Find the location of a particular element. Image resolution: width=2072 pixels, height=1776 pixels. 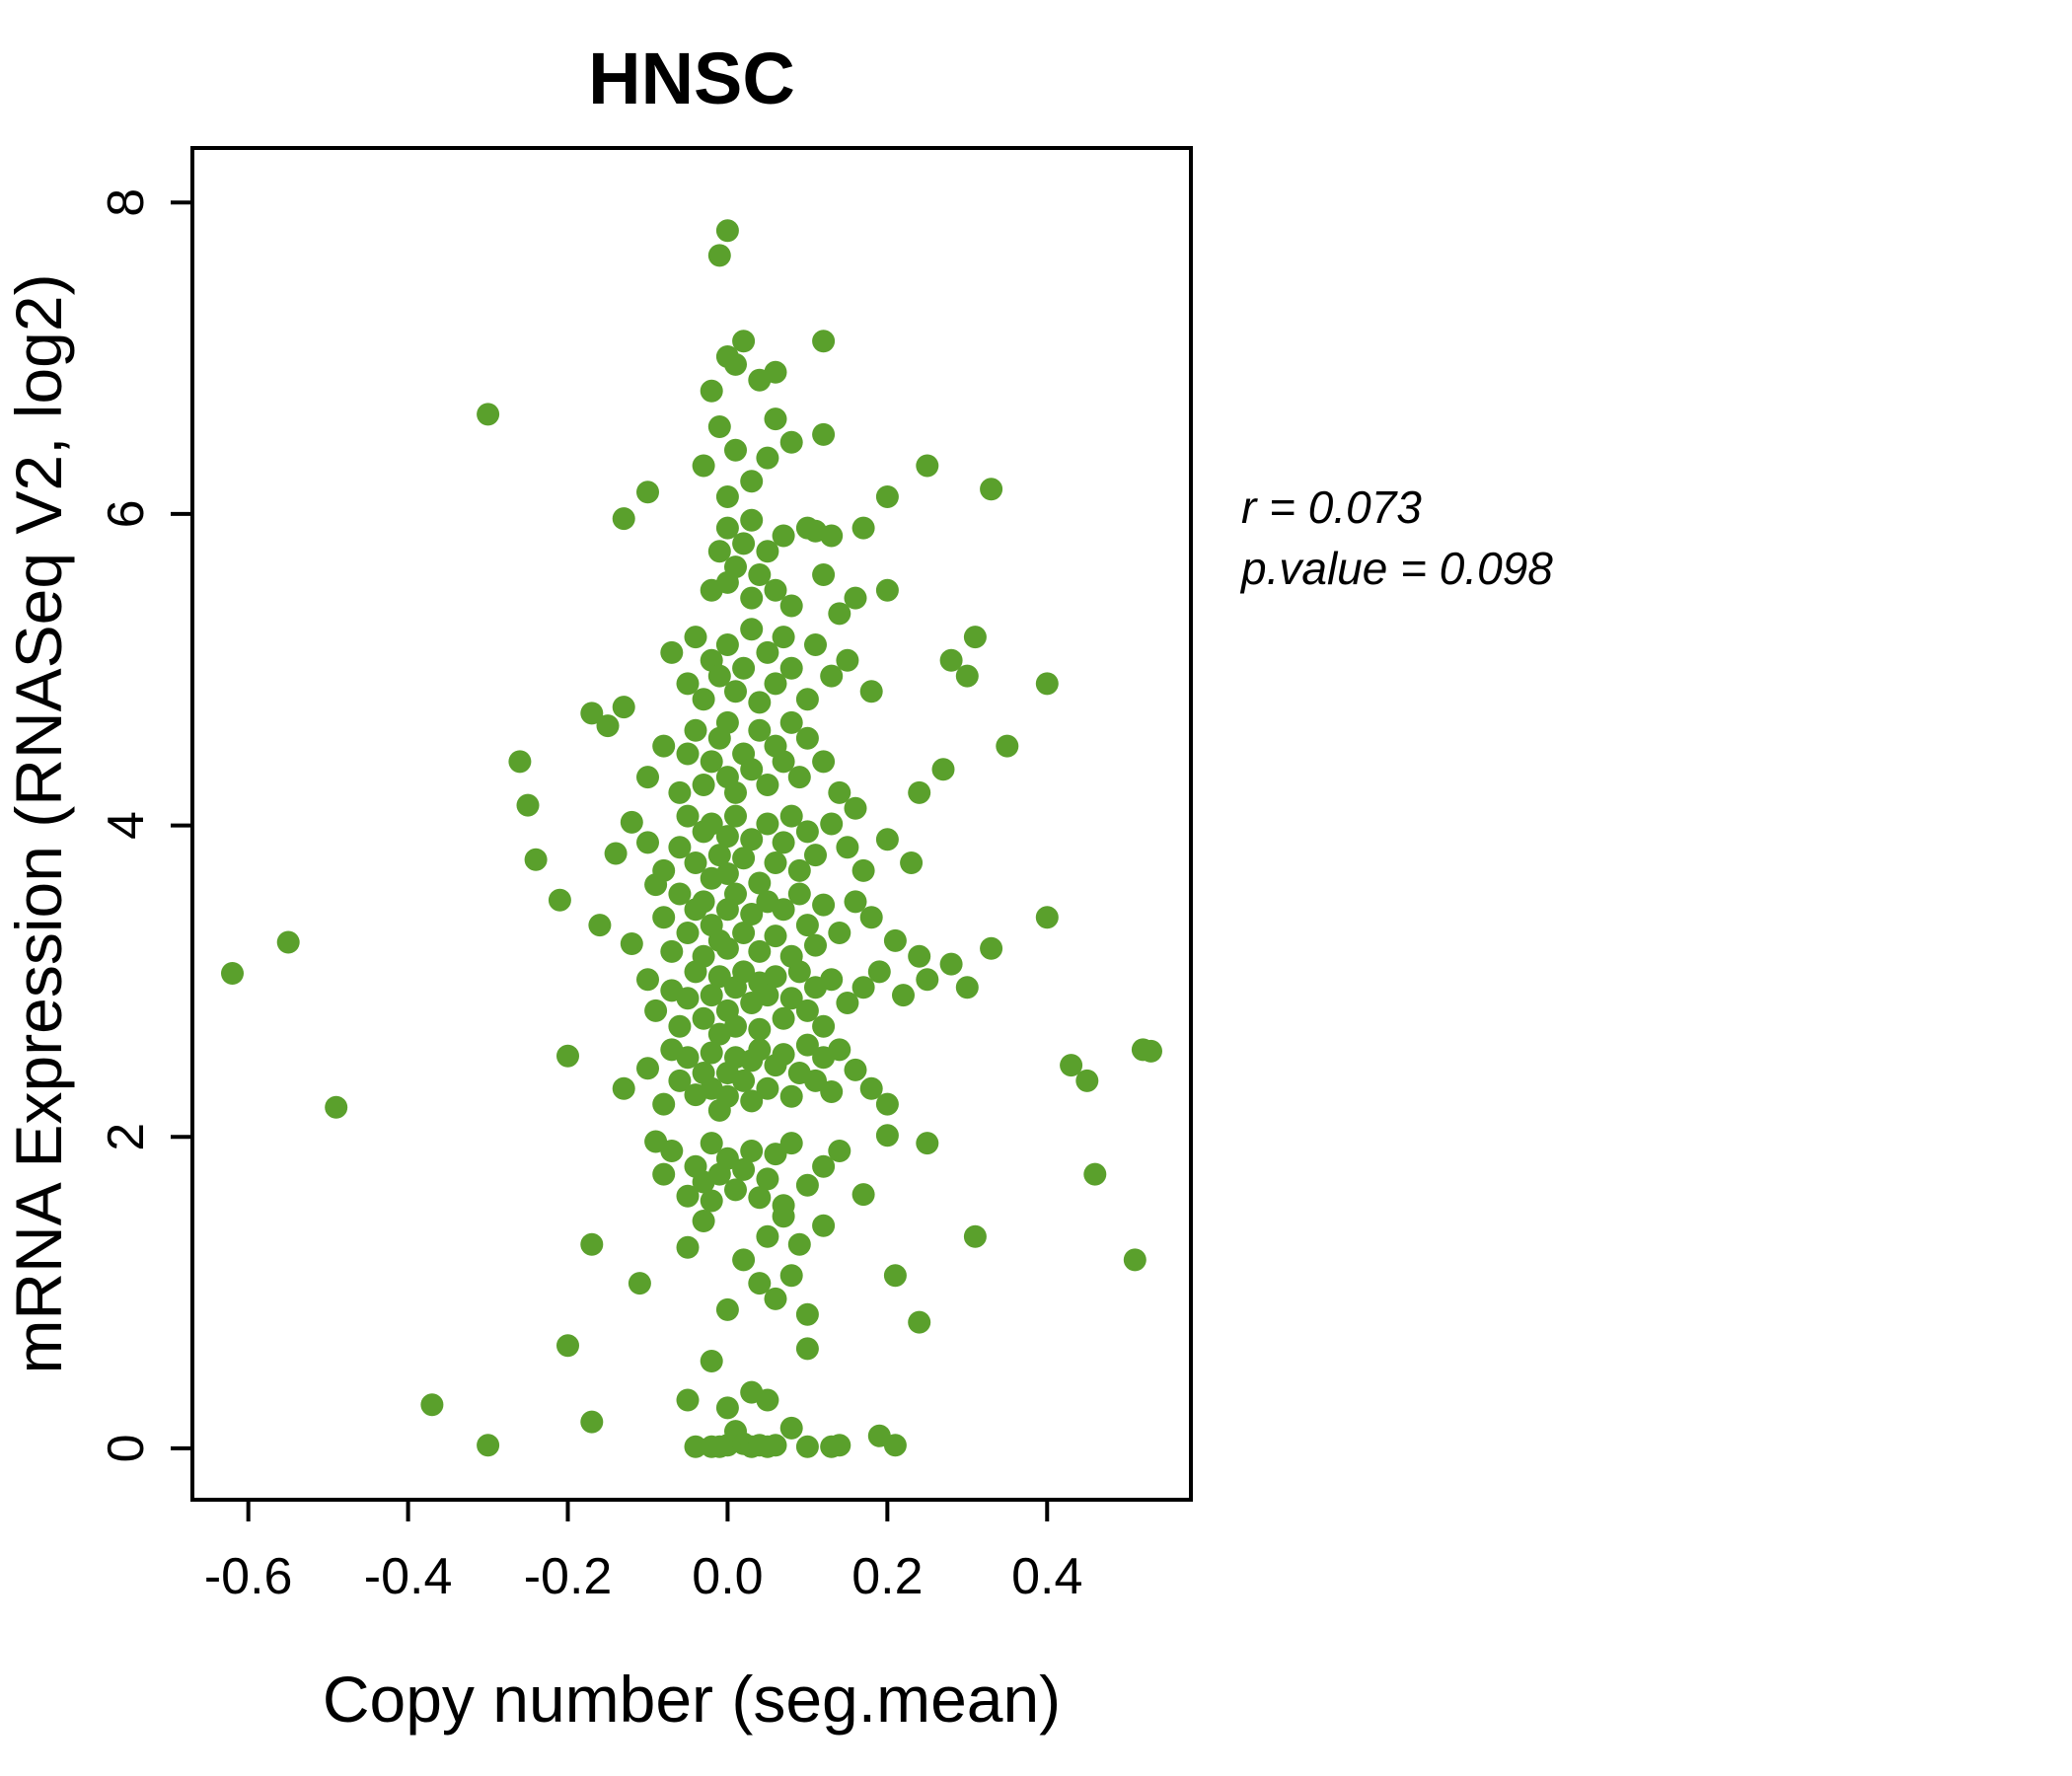

x-axis-label: Copy number (seg.mean) is located at coordinates (692, 1699).